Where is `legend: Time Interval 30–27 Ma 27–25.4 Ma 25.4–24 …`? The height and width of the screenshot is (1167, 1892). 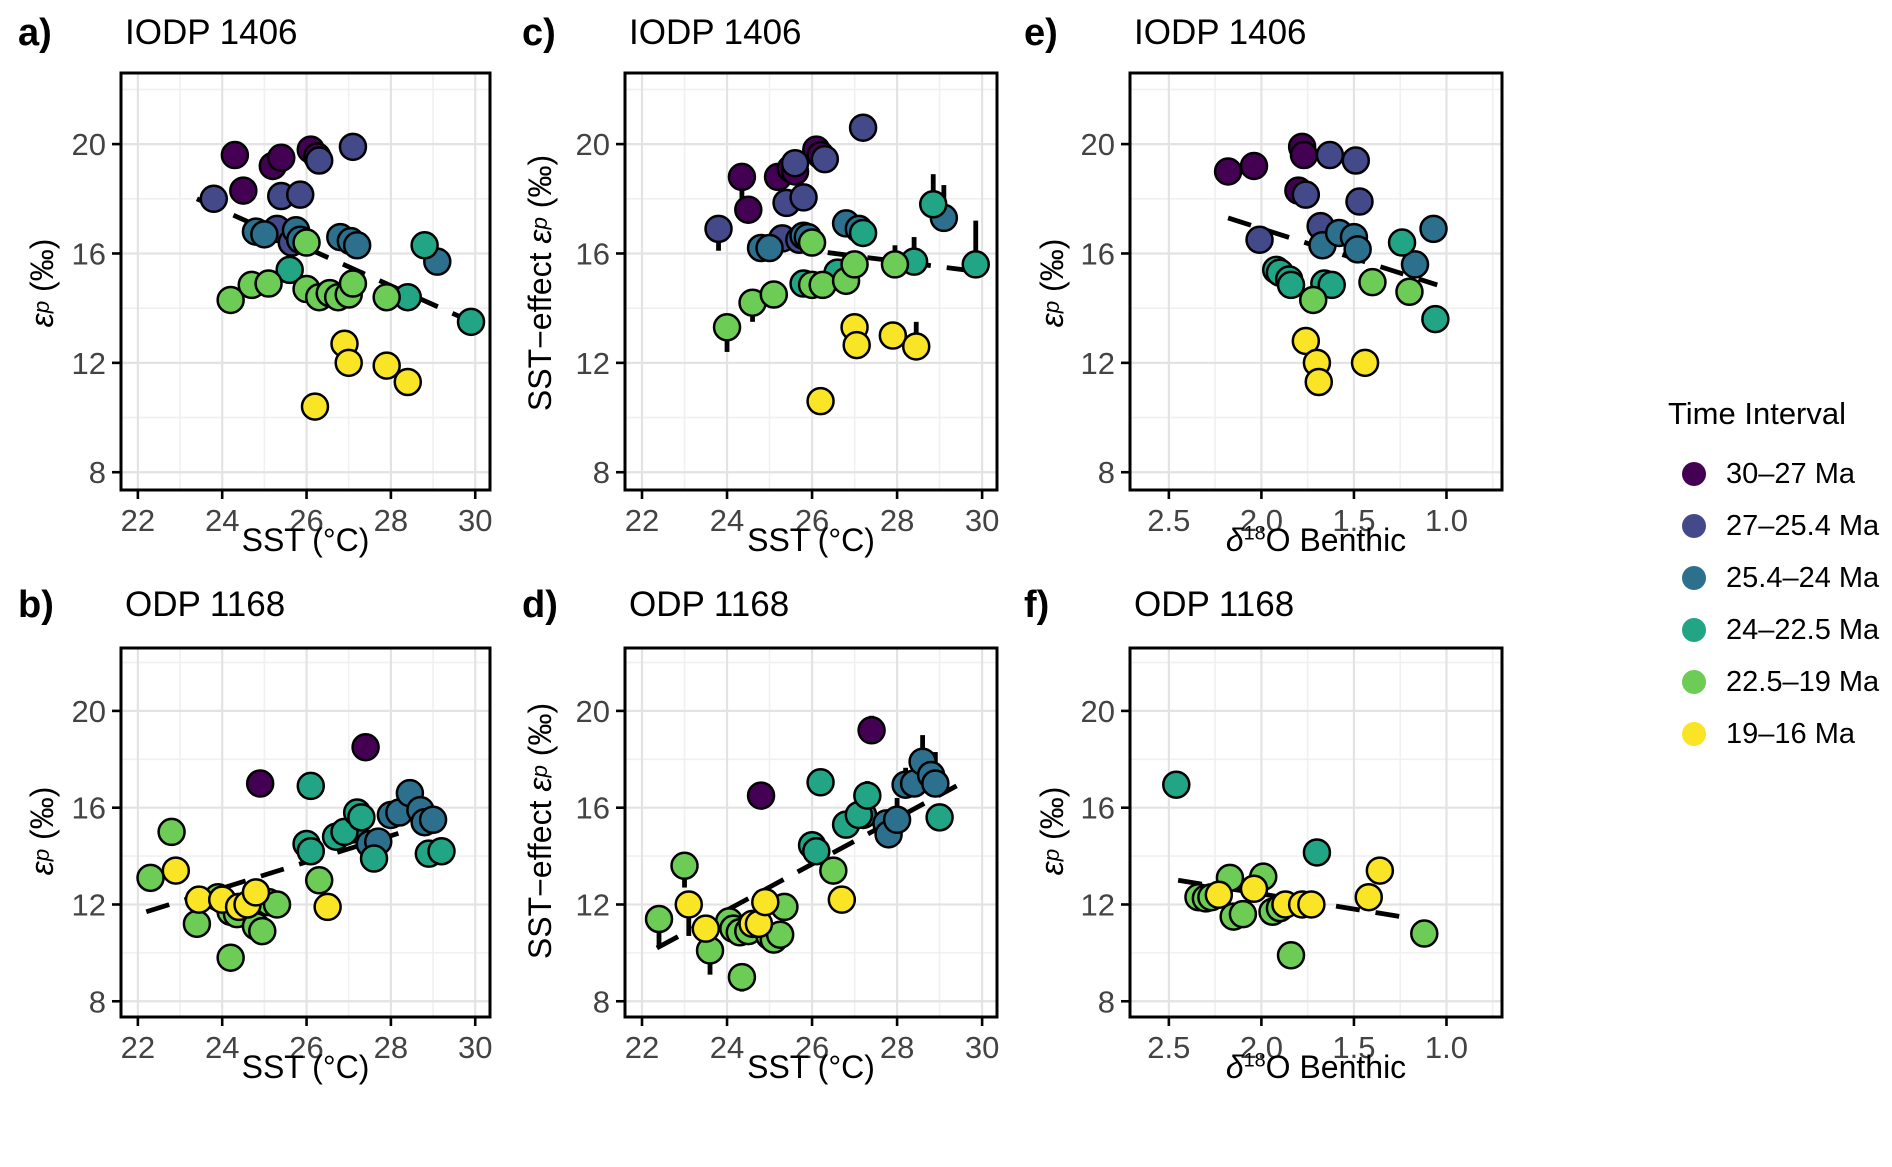
legend: Time Interval 30–27 Ma 27–25.4 Ma 25.4–24 … is located at coordinates (1776, 578).